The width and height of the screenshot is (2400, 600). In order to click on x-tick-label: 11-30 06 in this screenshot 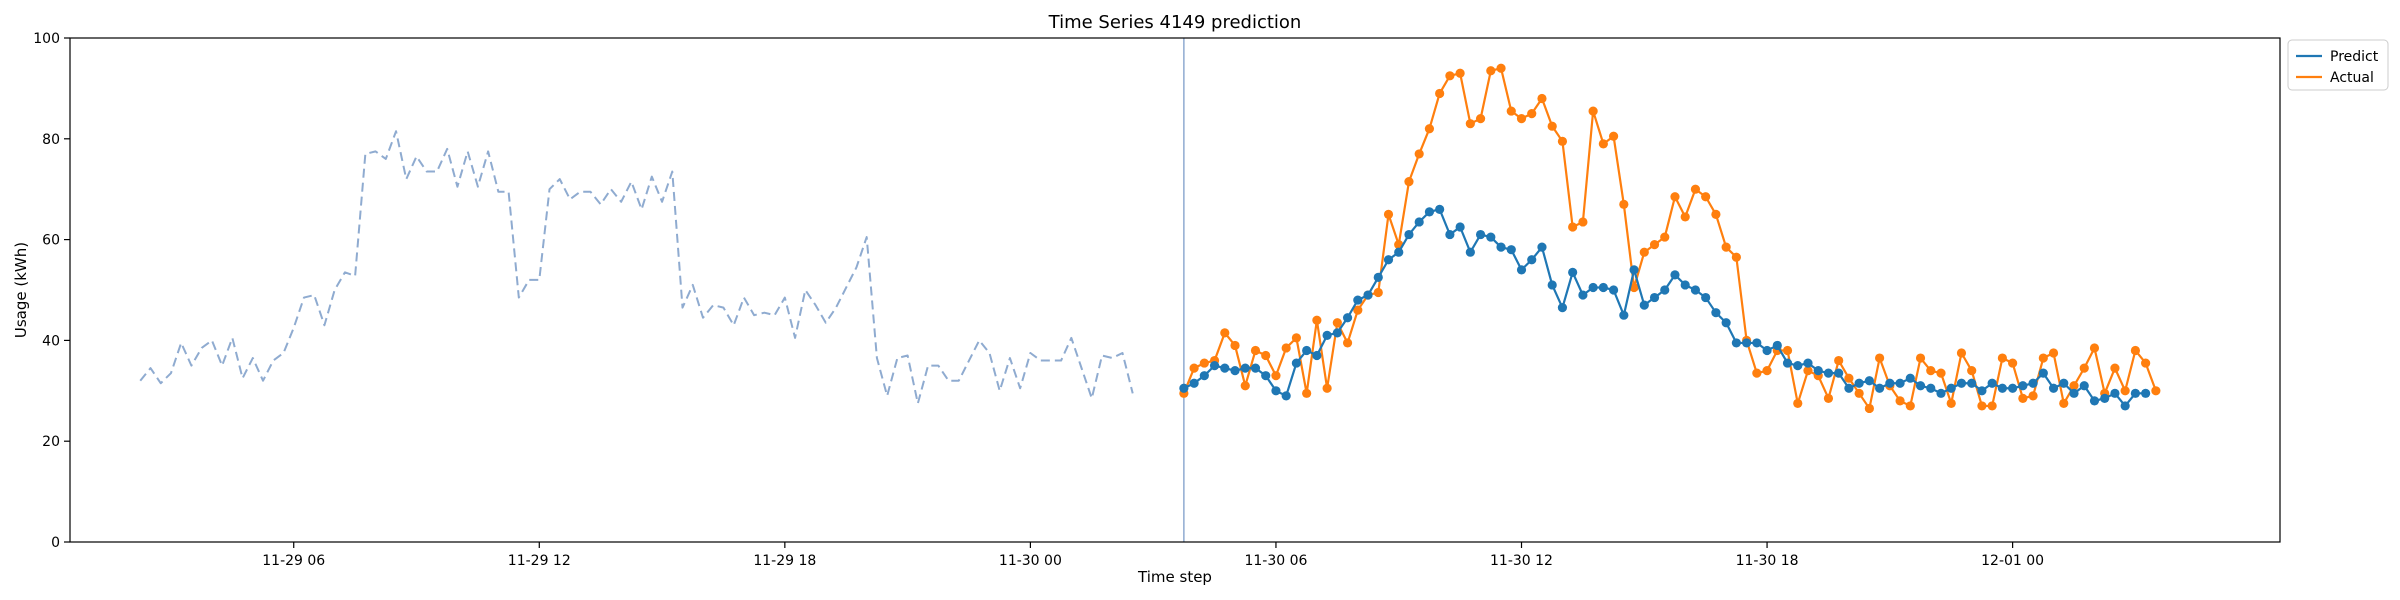, I will do `click(1275, 561)`.